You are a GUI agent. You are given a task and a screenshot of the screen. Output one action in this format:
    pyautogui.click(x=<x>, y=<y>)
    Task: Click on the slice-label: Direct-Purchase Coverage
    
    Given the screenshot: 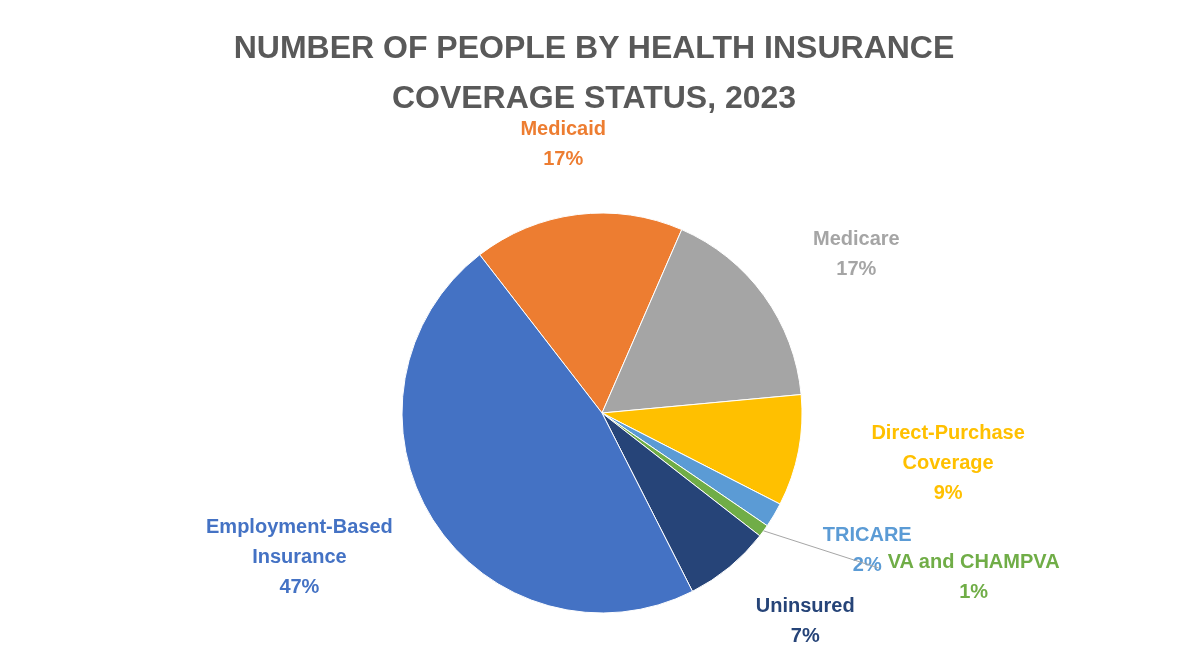 What is the action you would take?
    pyautogui.click(x=948, y=447)
    